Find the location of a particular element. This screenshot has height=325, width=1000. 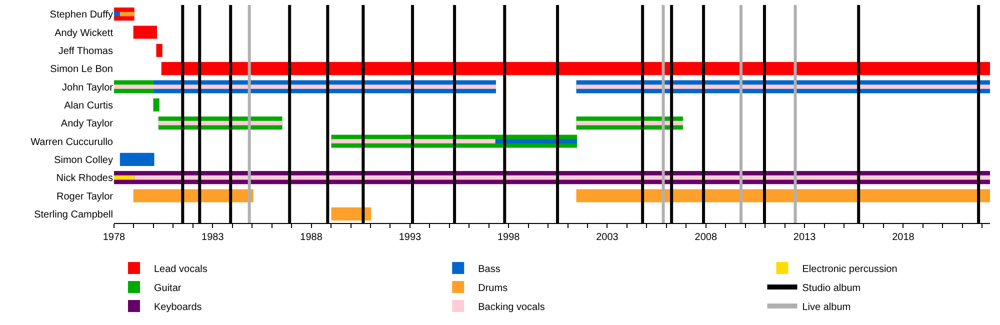

legend-label: Live album is located at coordinates (826, 307).